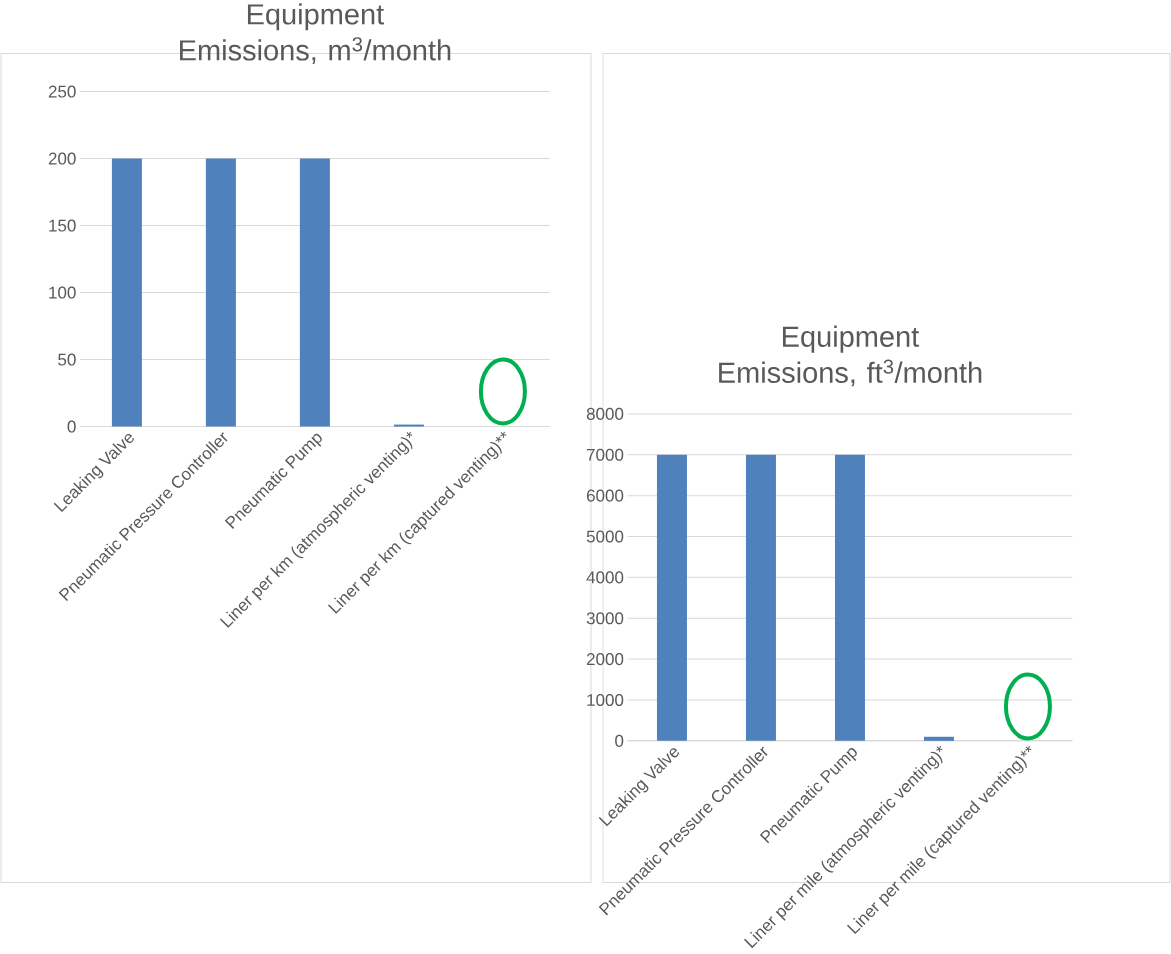  I want to click on y-tick-label: 8000, so click(605, 413).